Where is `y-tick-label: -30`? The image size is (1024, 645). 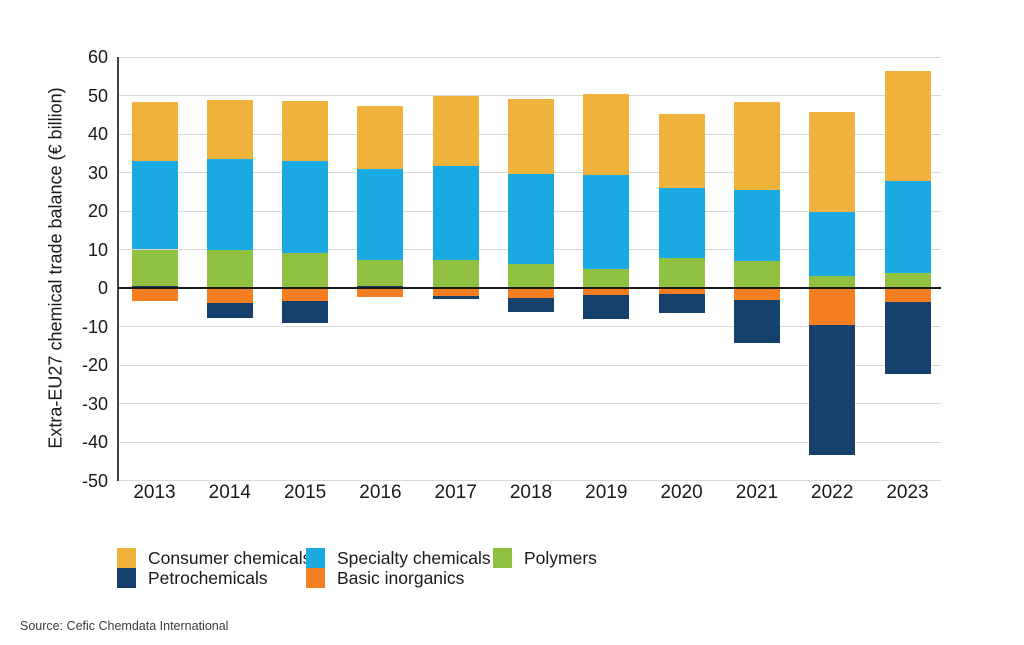 y-tick-label: -30 is located at coordinates (94, 403).